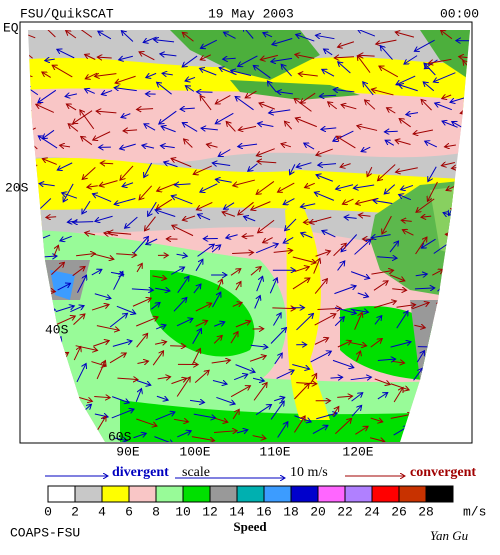  I want to click on colorbar-label: 28, so click(426, 511).